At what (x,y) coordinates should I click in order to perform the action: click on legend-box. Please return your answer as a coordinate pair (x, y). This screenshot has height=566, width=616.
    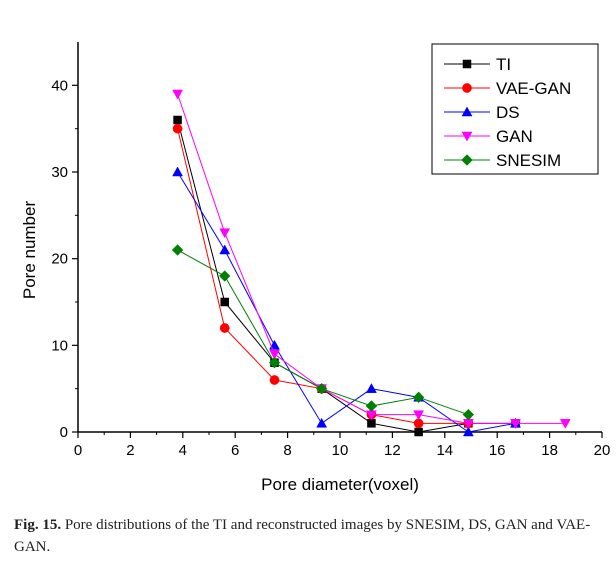
    Looking at the image, I should click on (515, 109).